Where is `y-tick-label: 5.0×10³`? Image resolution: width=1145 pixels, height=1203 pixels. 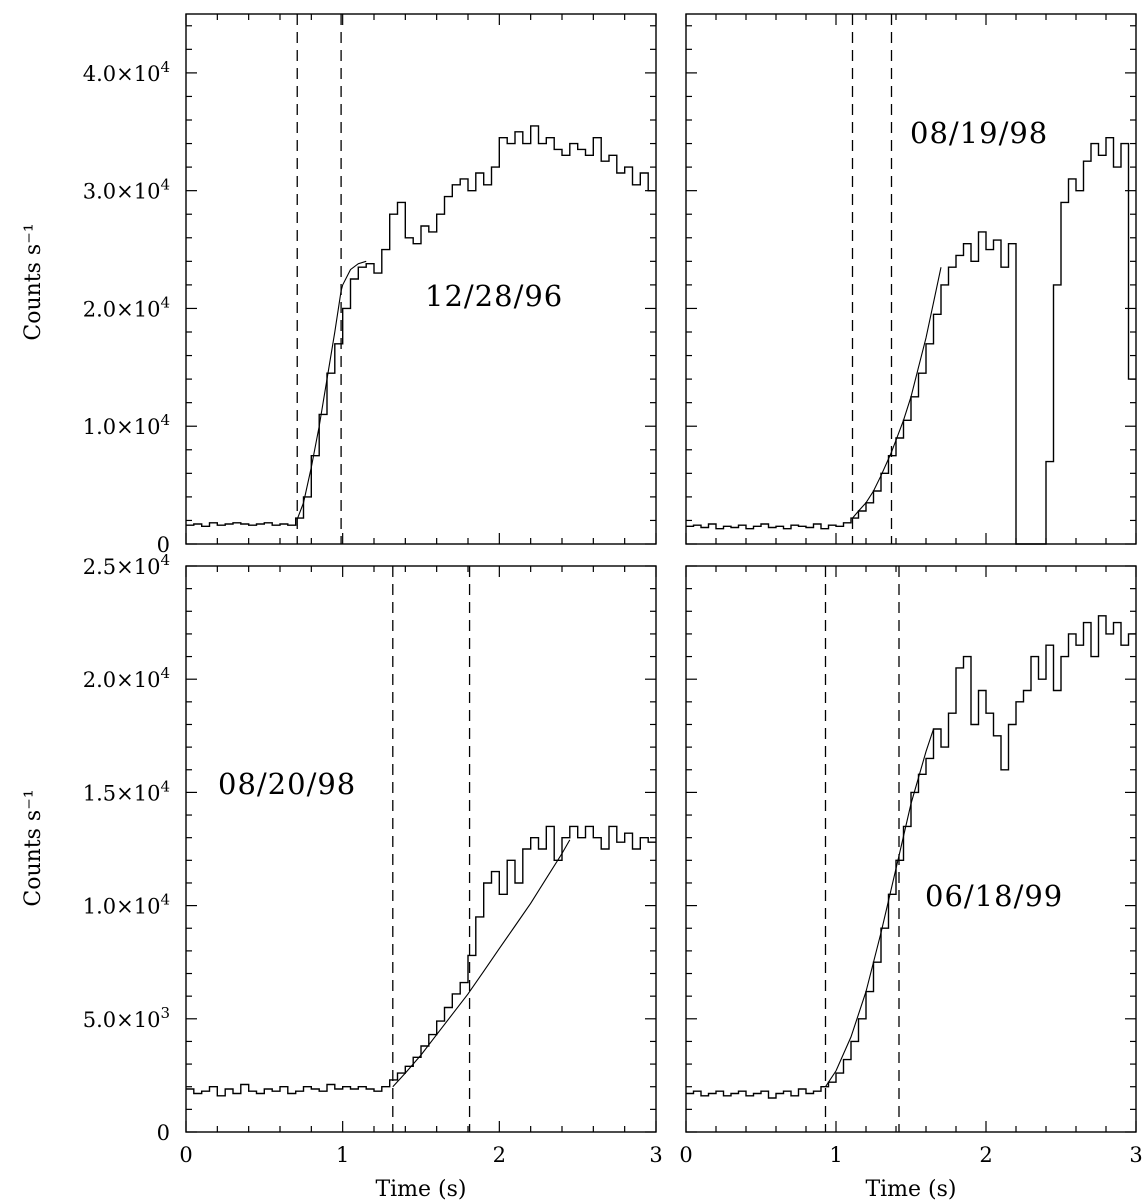
y-tick-label: 5.0×10³ is located at coordinates (126, 1018).